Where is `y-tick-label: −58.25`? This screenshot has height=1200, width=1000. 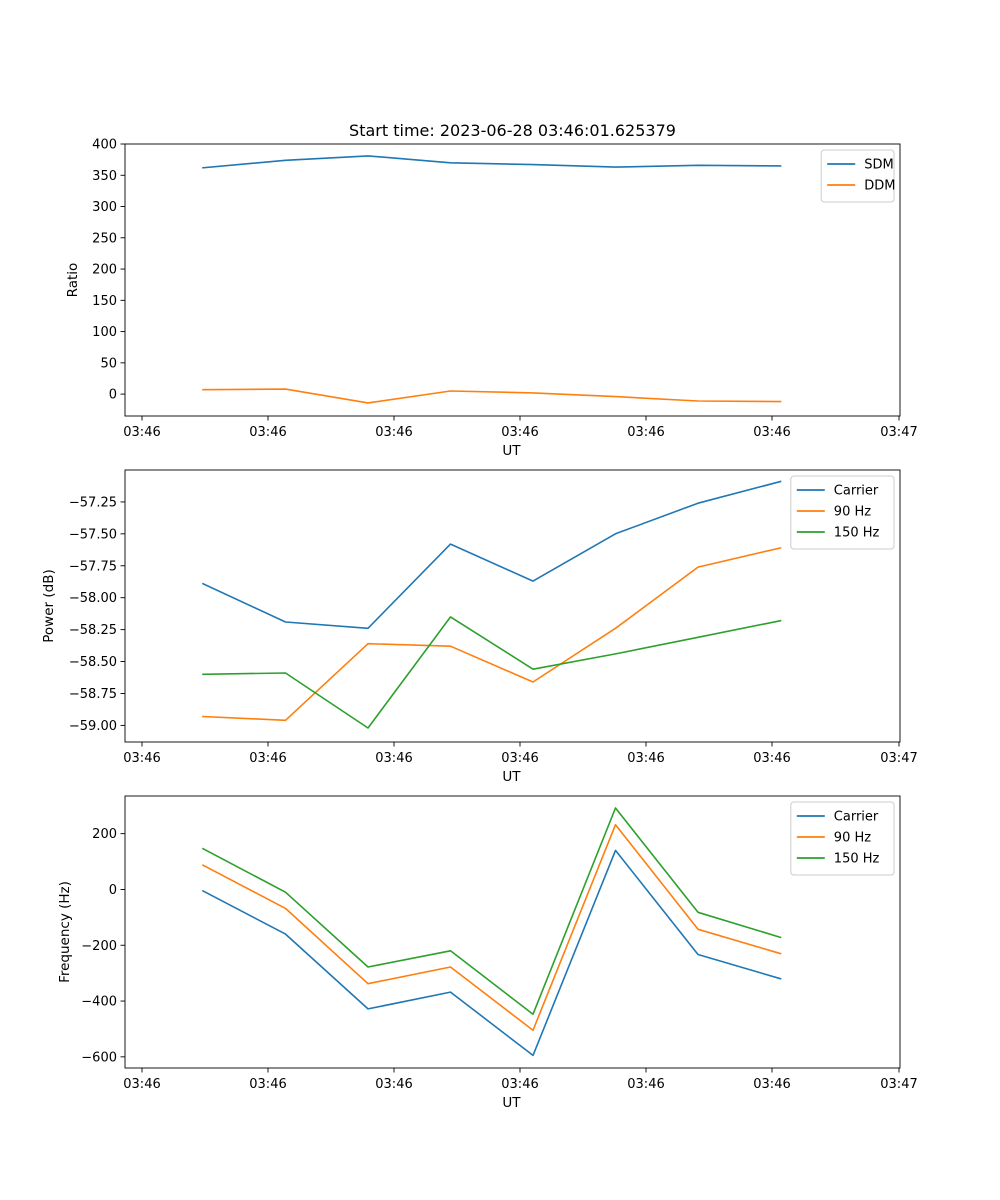
y-tick-label: −58.25 is located at coordinates (93, 630).